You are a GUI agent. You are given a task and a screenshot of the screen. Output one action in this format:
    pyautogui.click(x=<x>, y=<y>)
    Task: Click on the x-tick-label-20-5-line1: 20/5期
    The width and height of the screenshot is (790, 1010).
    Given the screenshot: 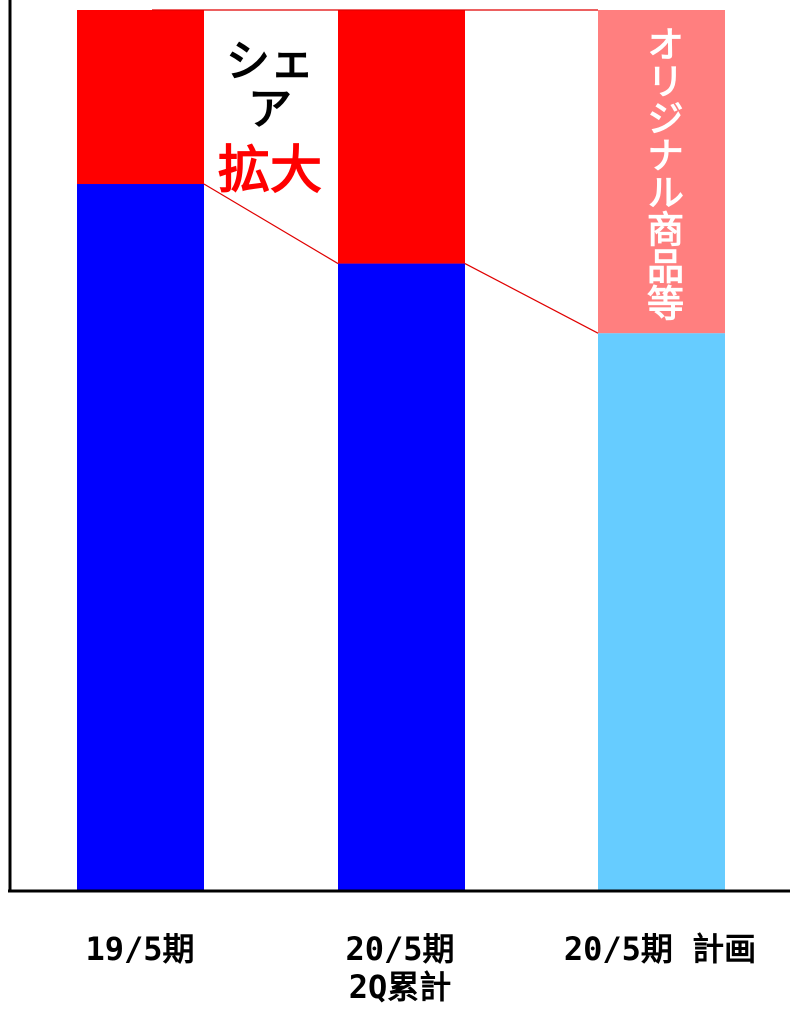 What is the action you would take?
    pyautogui.click(x=400, y=949)
    